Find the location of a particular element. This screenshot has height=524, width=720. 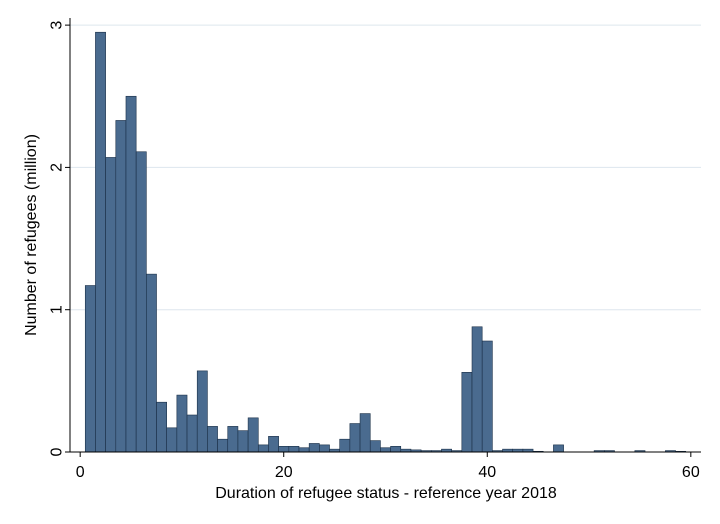

y-tick-label-2: 2 is located at coordinates (57, 167).